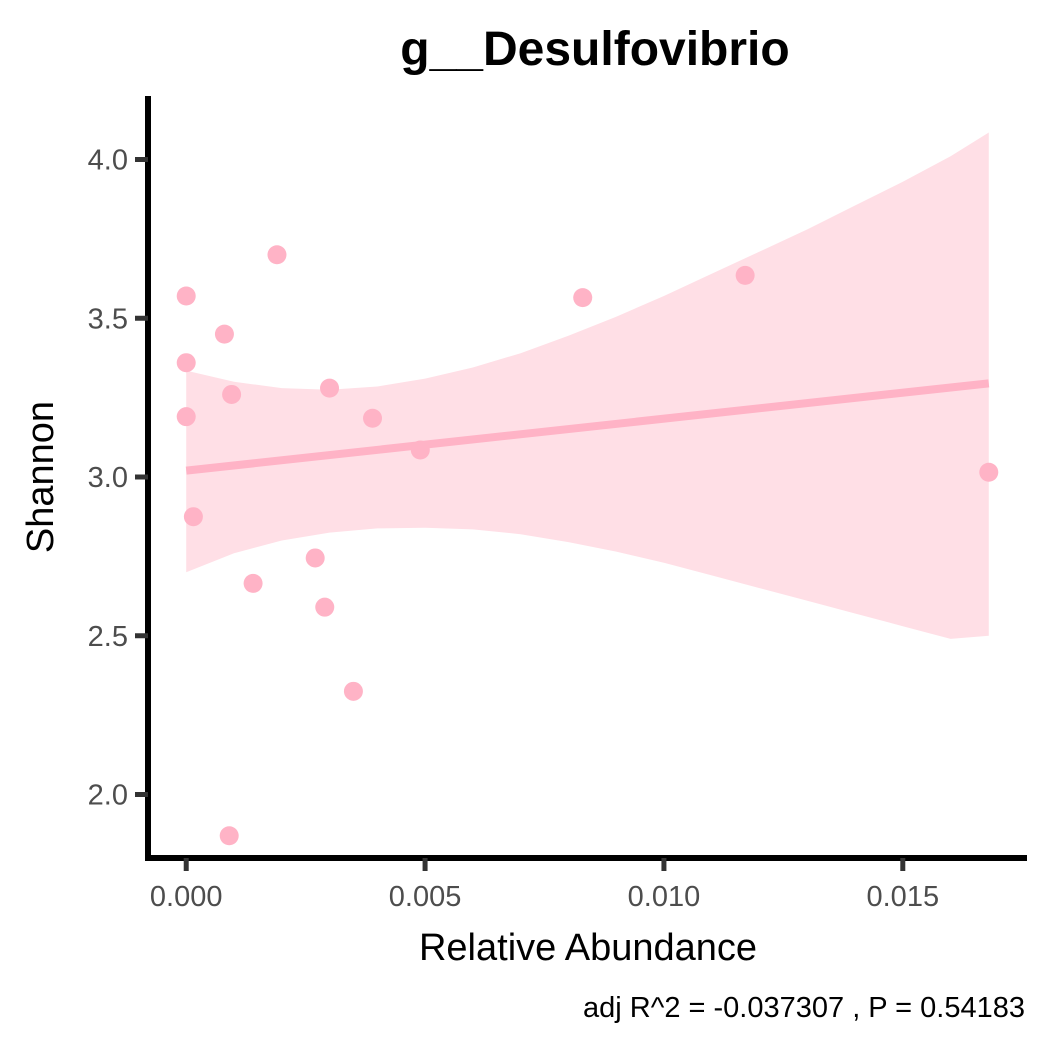 This screenshot has width=1050, height=1050. What do you see at coordinates (588, 948) in the screenshot?
I see `x-axis-label: Relative Abundance` at bounding box center [588, 948].